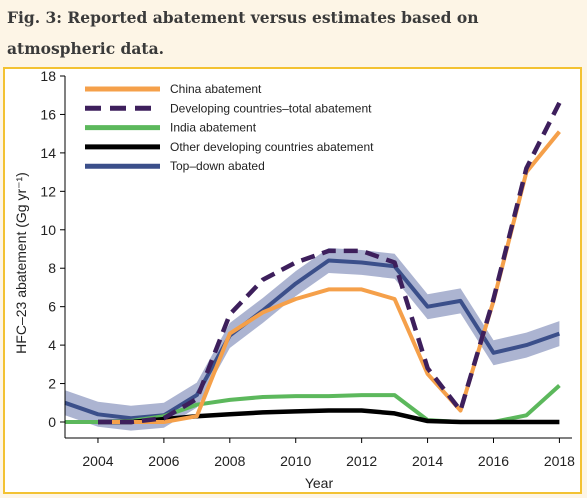  Describe the element at coordinates (427, 461) in the screenshot. I see `x-tick-label: 2014` at that location.